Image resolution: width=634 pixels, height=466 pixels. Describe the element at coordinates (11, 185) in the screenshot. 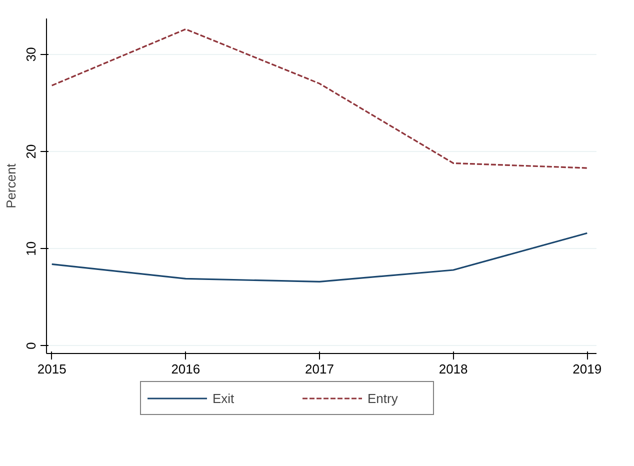

I see `y-axis-title: Percent` at that location.